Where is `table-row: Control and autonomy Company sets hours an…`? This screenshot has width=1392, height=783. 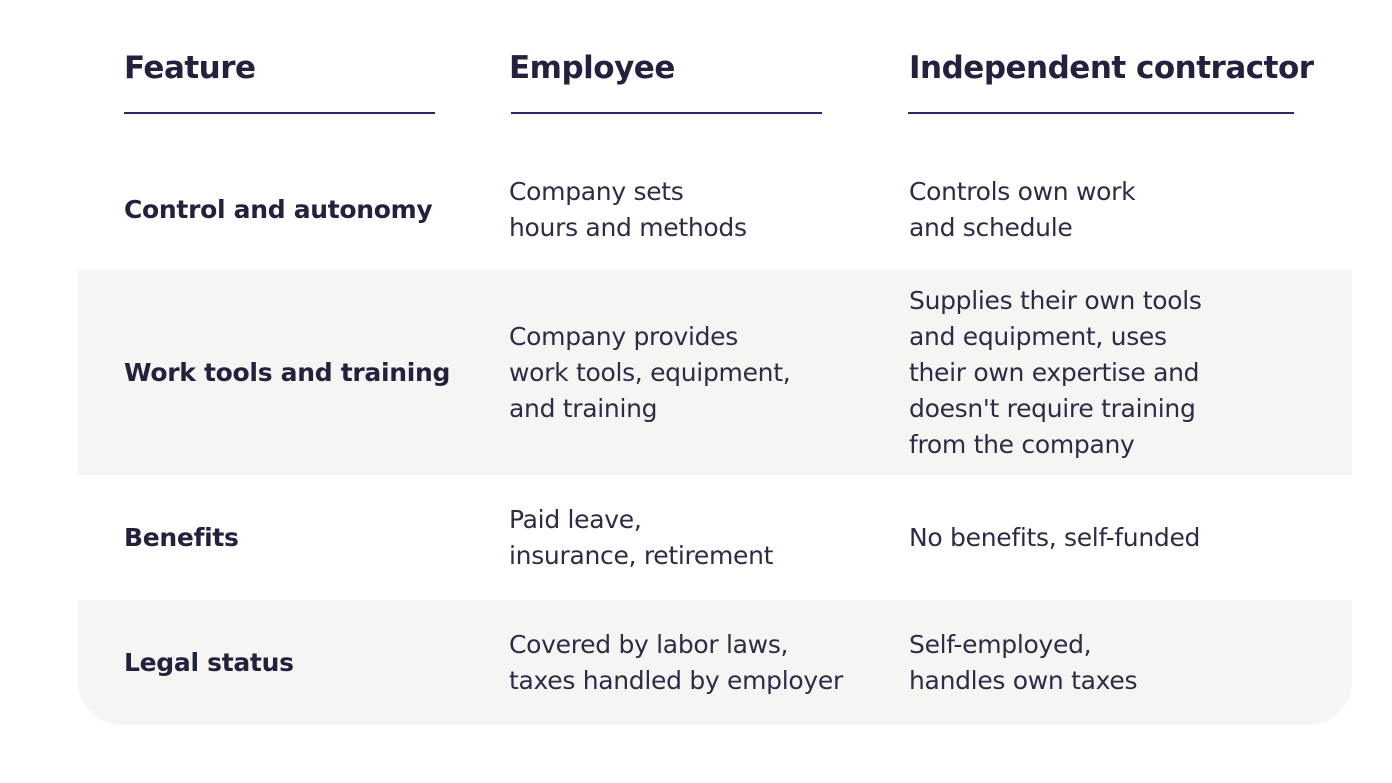 table-row: Control and autonomy Company sets hours an… is located at coordinates (715, 210).